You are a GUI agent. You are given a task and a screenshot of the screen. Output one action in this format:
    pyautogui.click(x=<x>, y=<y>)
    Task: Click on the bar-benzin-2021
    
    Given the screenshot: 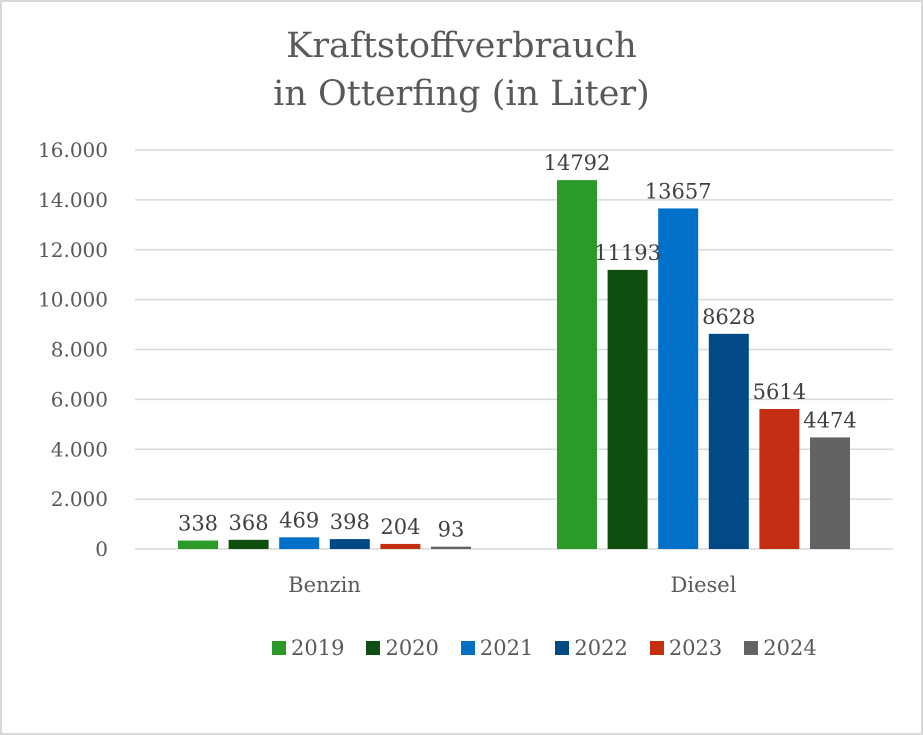 What is the action you would take?
    pyautogui.click(x=299, y=543)
    